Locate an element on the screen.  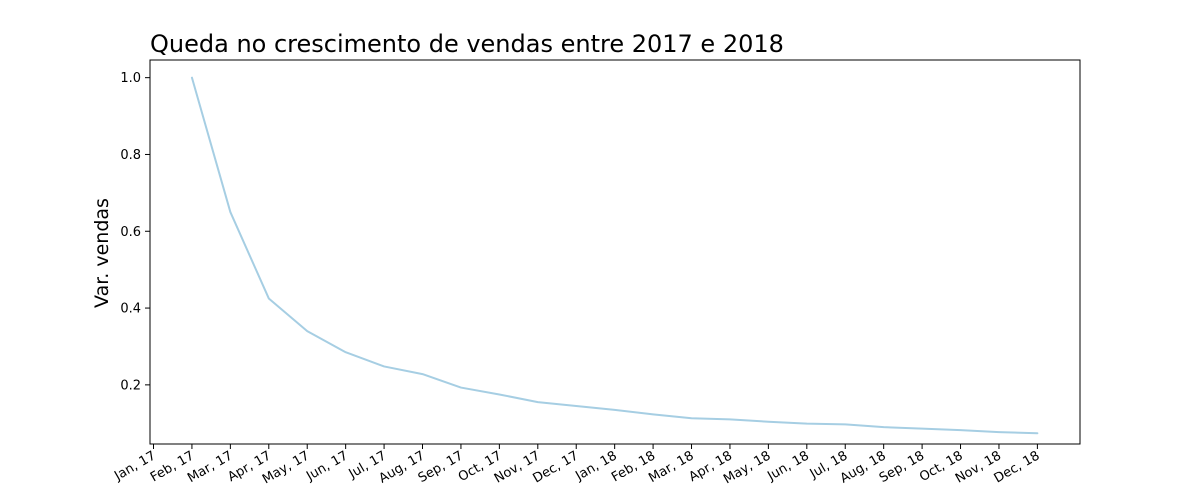
y-tick-label: 0.6 is located at coordinates (130, 232).